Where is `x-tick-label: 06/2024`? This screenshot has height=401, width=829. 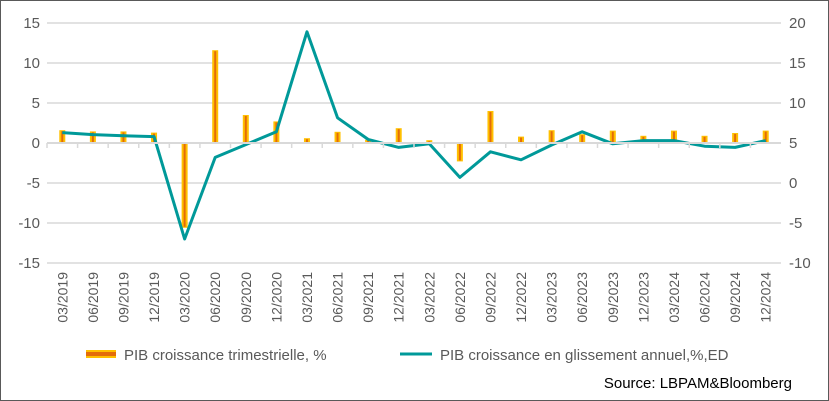
x-tick-label: 06/2024 is located at coordinates (705, 297).